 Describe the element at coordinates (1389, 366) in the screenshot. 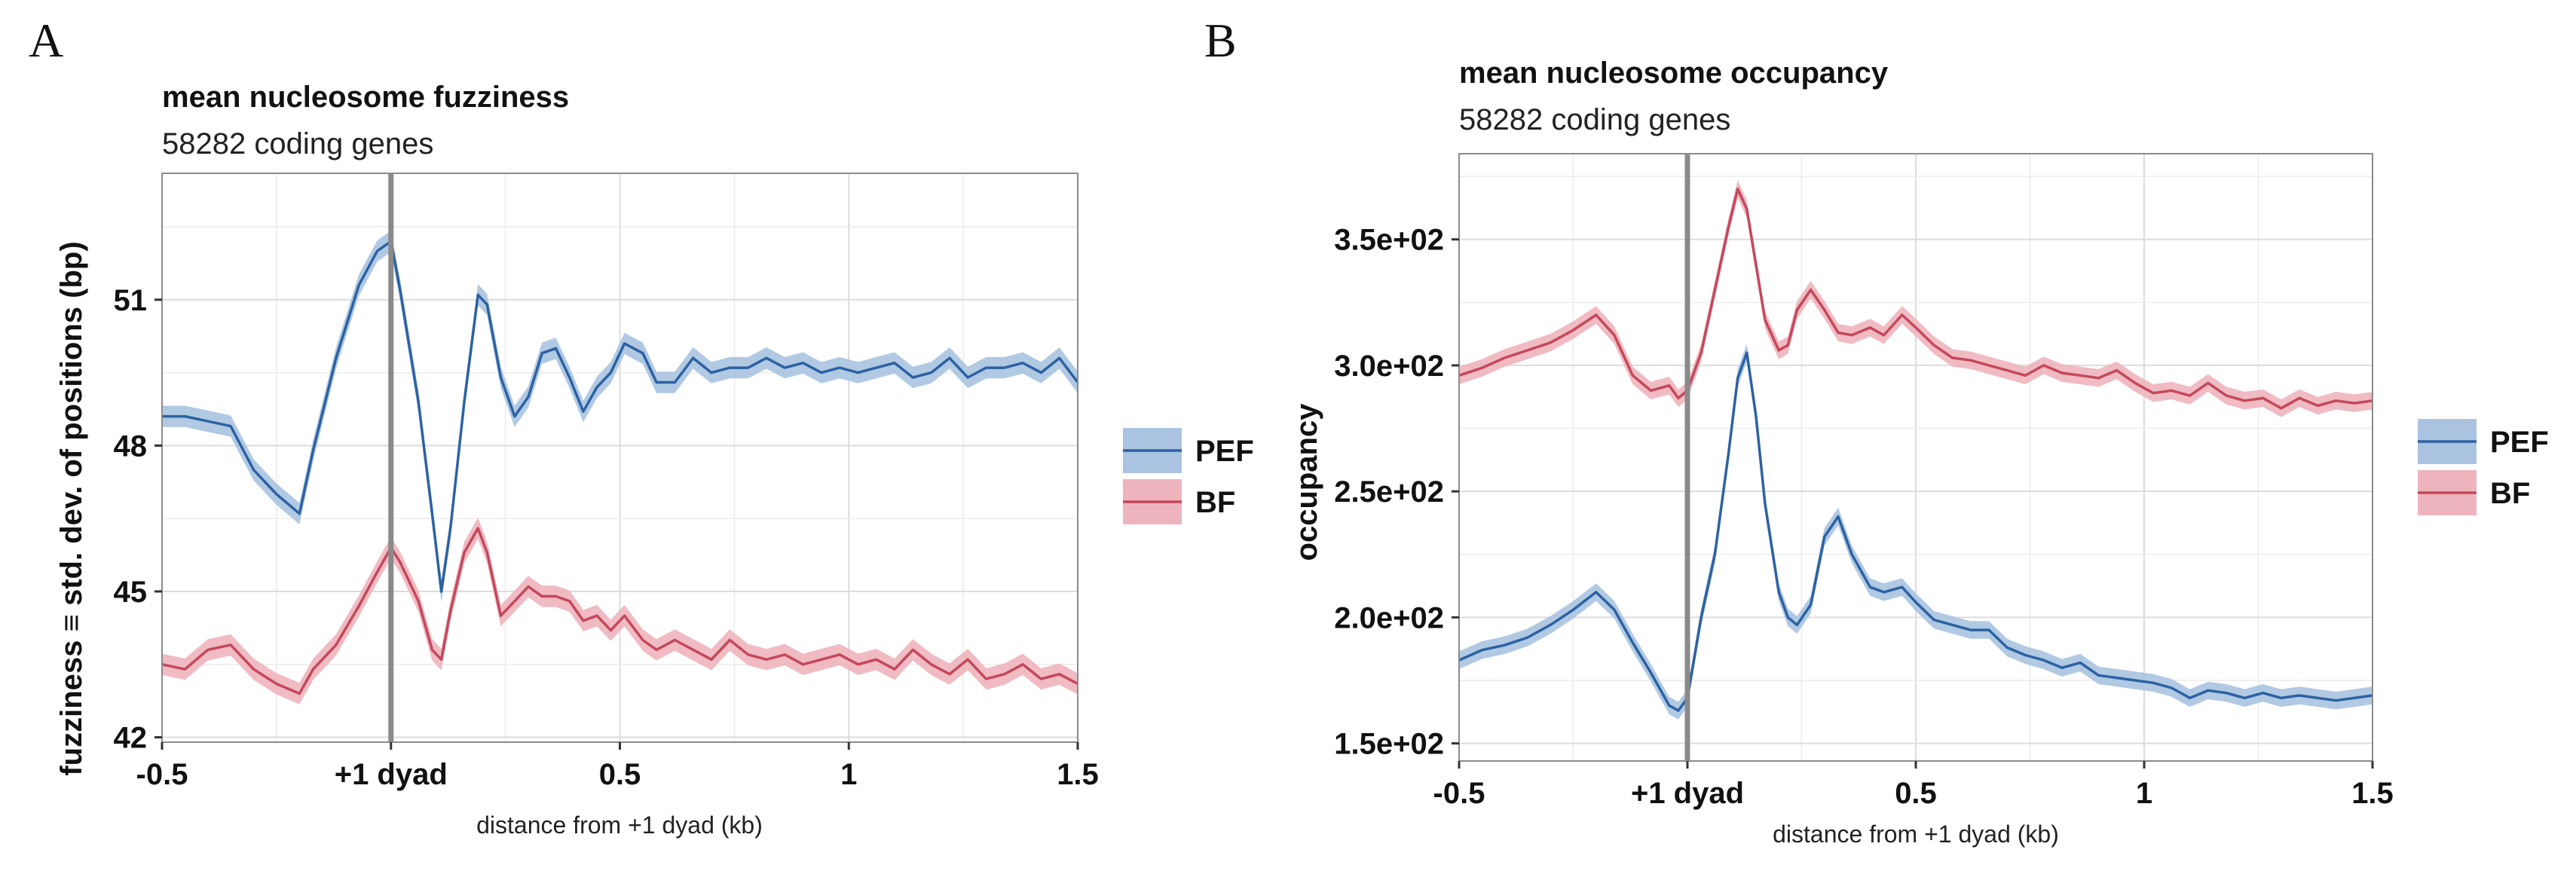

I see `y-tick-label: 3.0e+02` at that location.